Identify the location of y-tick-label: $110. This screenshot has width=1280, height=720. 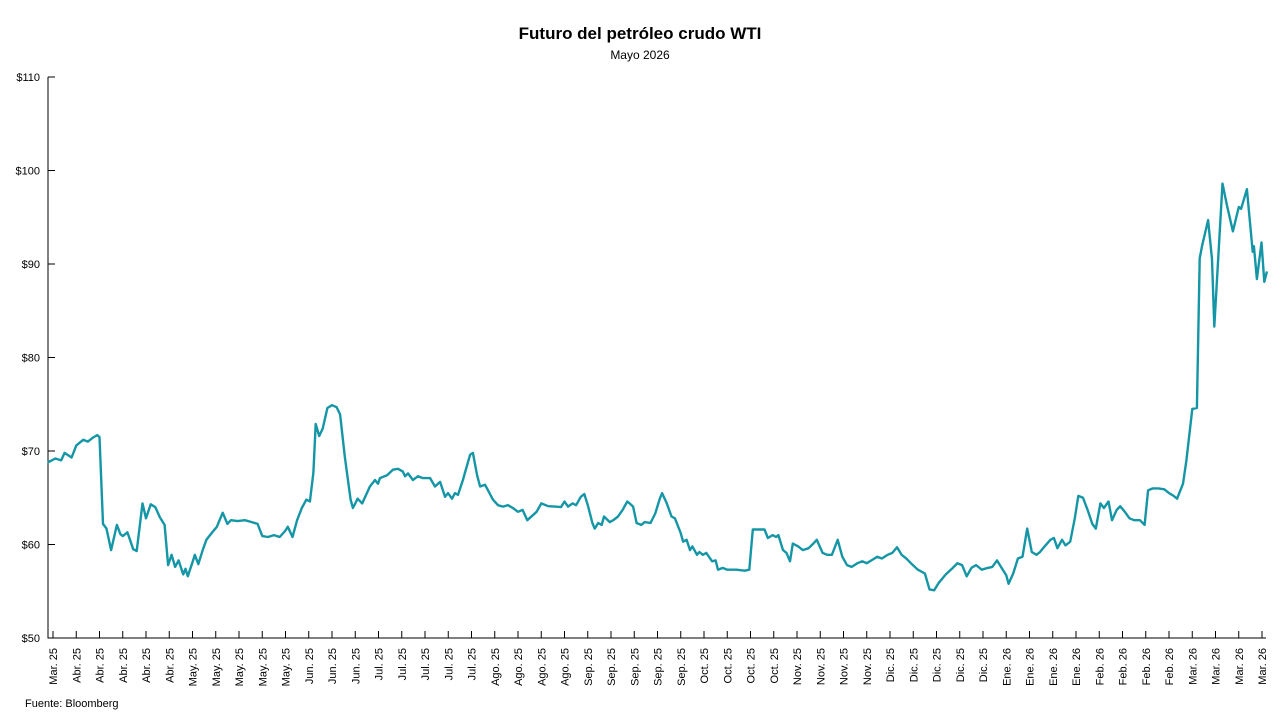
(28, 78).